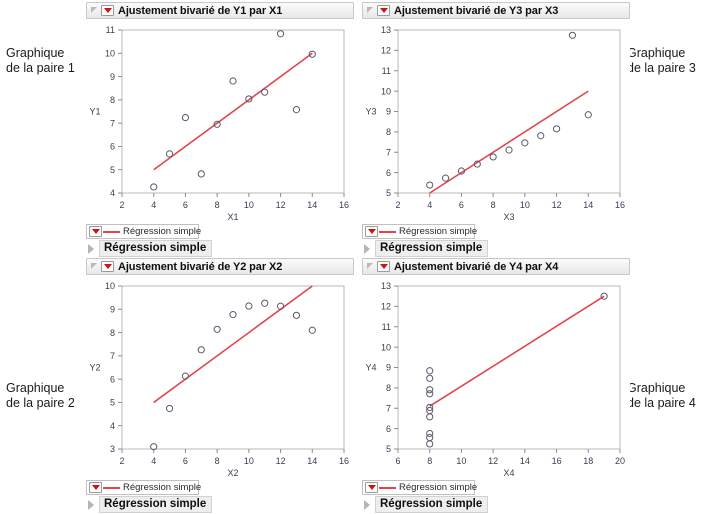  I want to click on panel-title-bar-y4-x4: Ajustement bivarié de Y4 par X4, so click(496, 266).